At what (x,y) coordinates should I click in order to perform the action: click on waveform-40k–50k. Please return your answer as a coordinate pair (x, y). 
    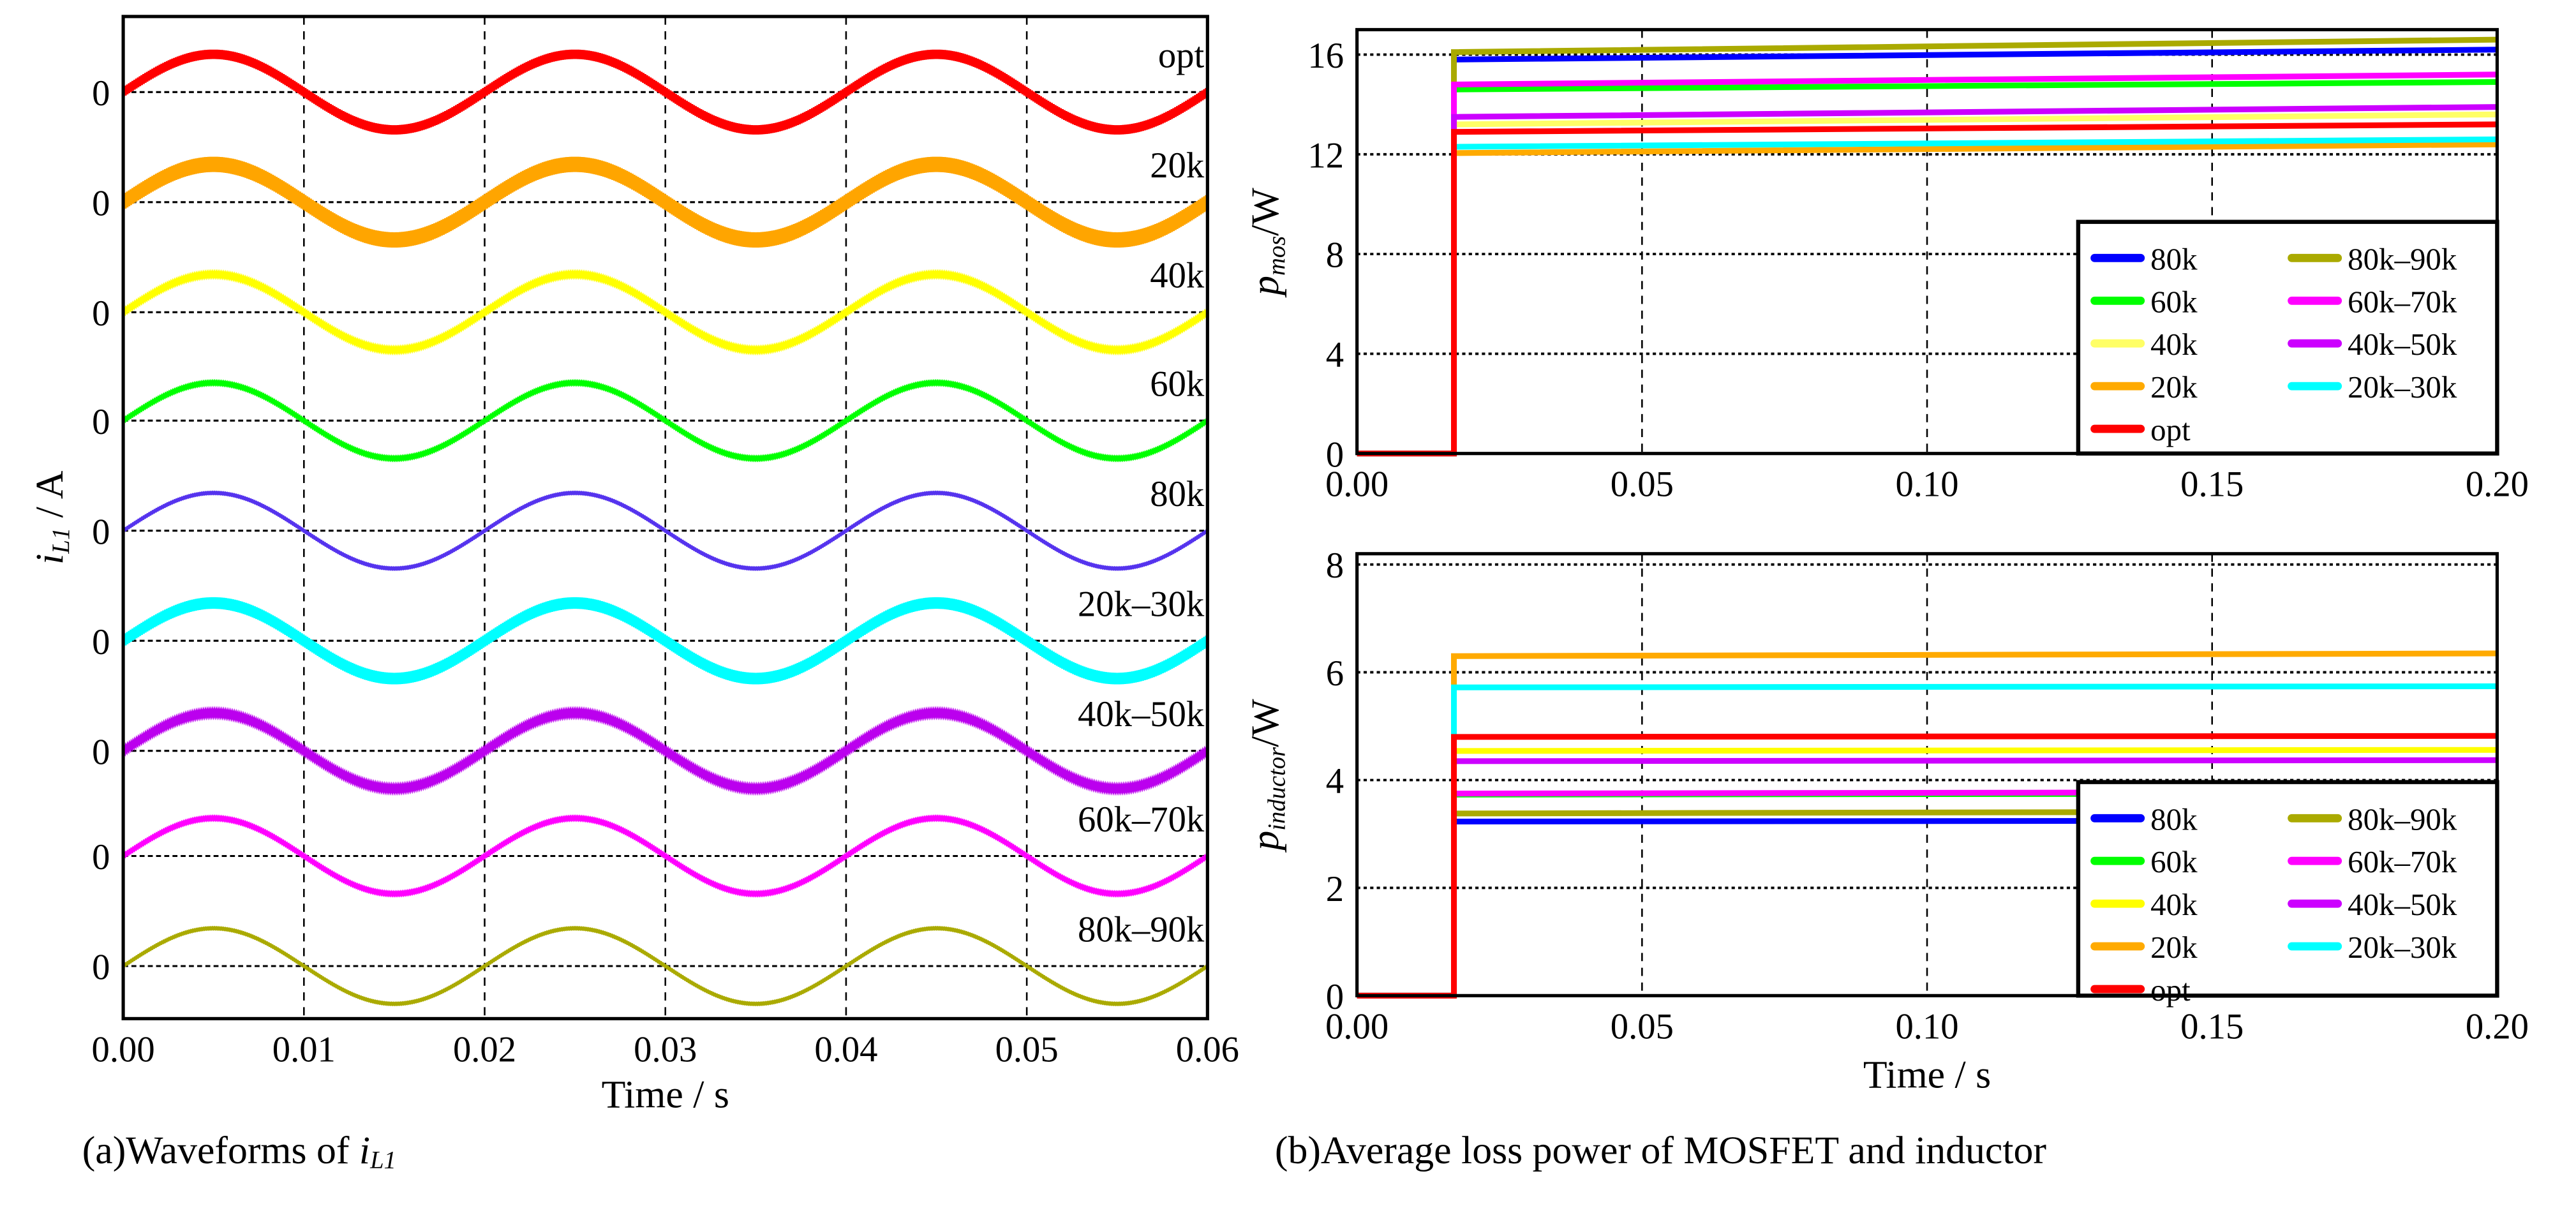
    Looking at the image, I should click on (665, 751).